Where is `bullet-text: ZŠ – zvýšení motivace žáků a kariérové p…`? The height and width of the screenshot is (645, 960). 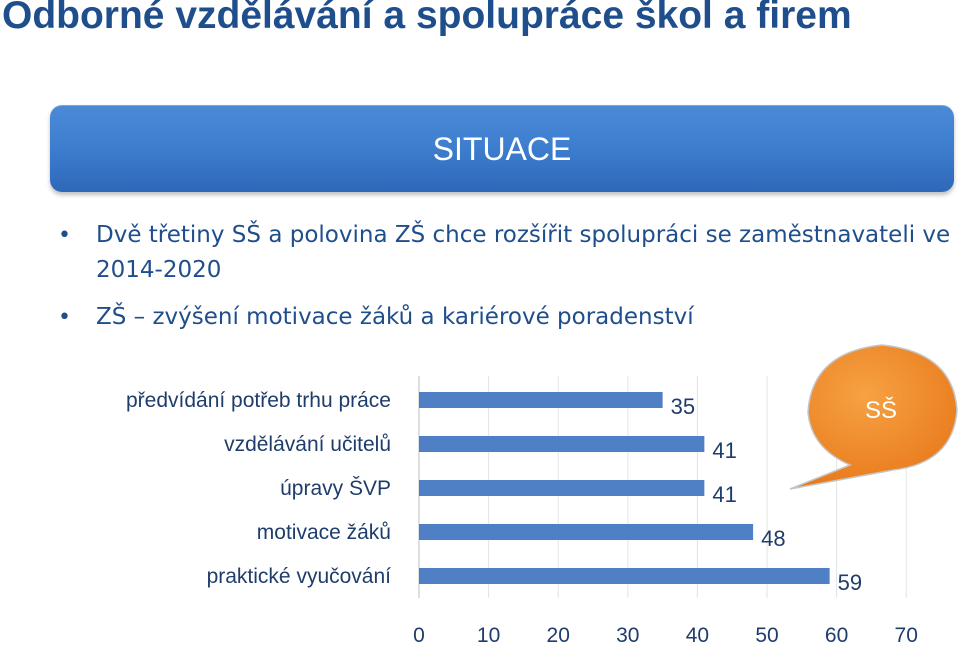
bullet-text: ZŠ – zvýšení motivace žáků a kariérové p… is located at coordinates (395, 317).